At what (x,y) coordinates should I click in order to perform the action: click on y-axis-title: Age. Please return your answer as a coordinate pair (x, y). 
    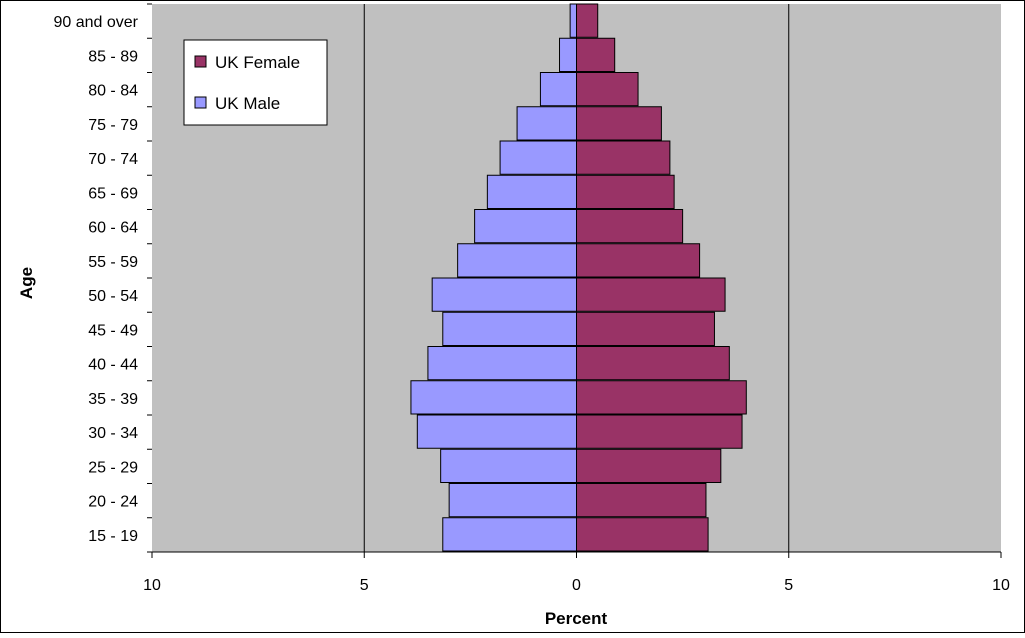
    Looking at the image, I should click on (26, 283).